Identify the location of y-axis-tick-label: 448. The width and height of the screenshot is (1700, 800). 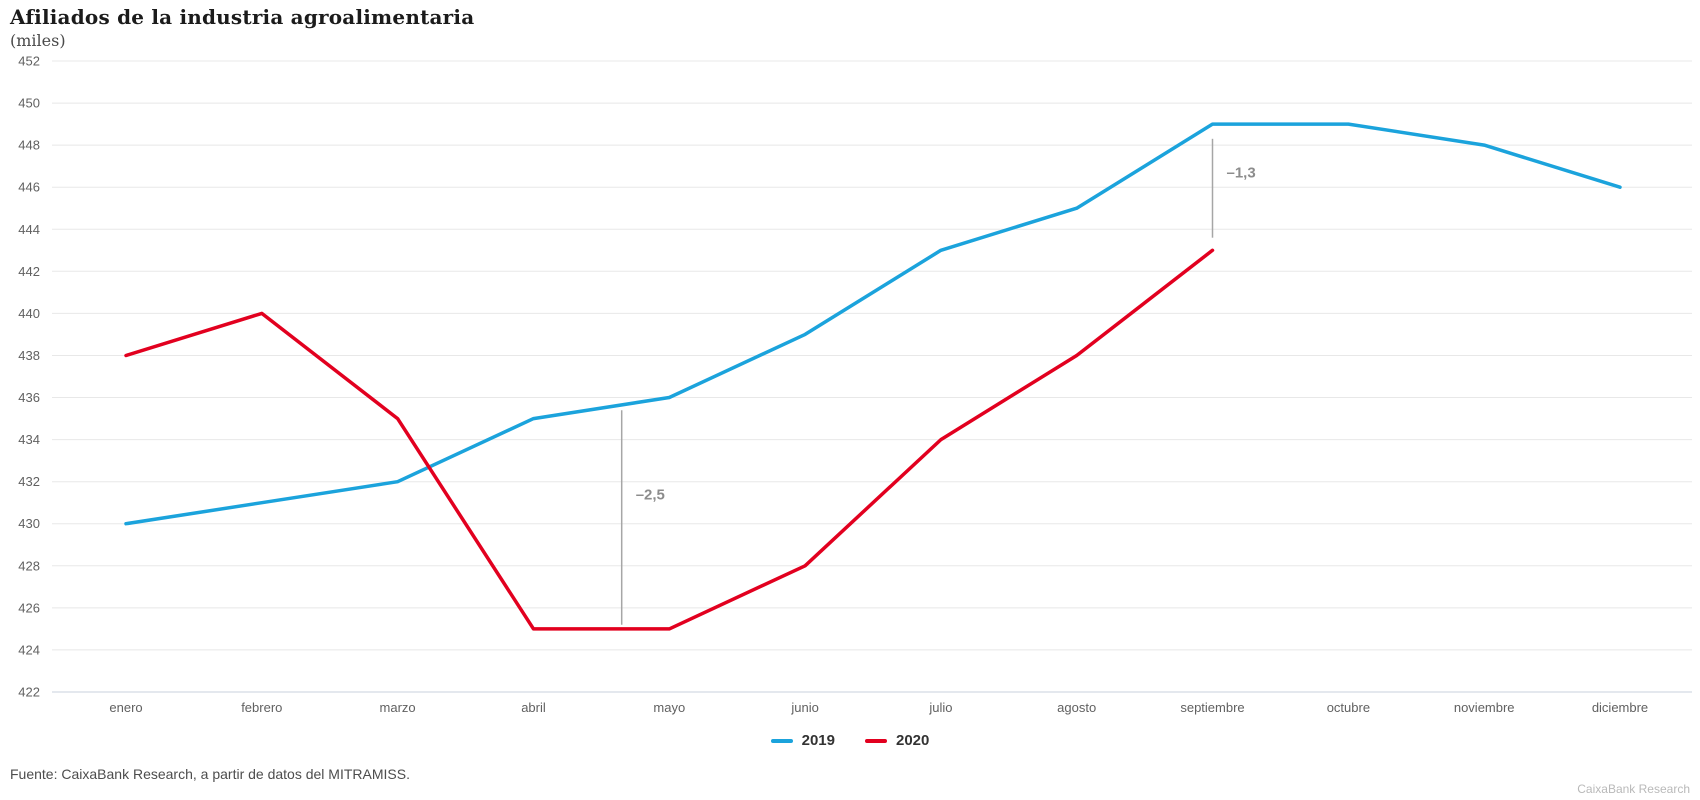
(29, 145).